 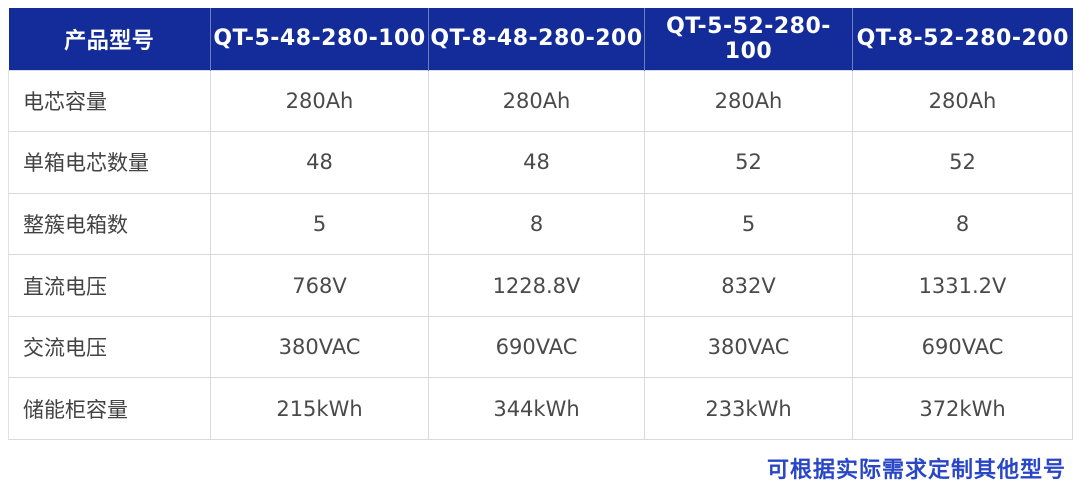 What do you see at coordinates (962, 285) in the screenshot?
I see `cell-value: 1331.2V` at bounding box center [962, 285].